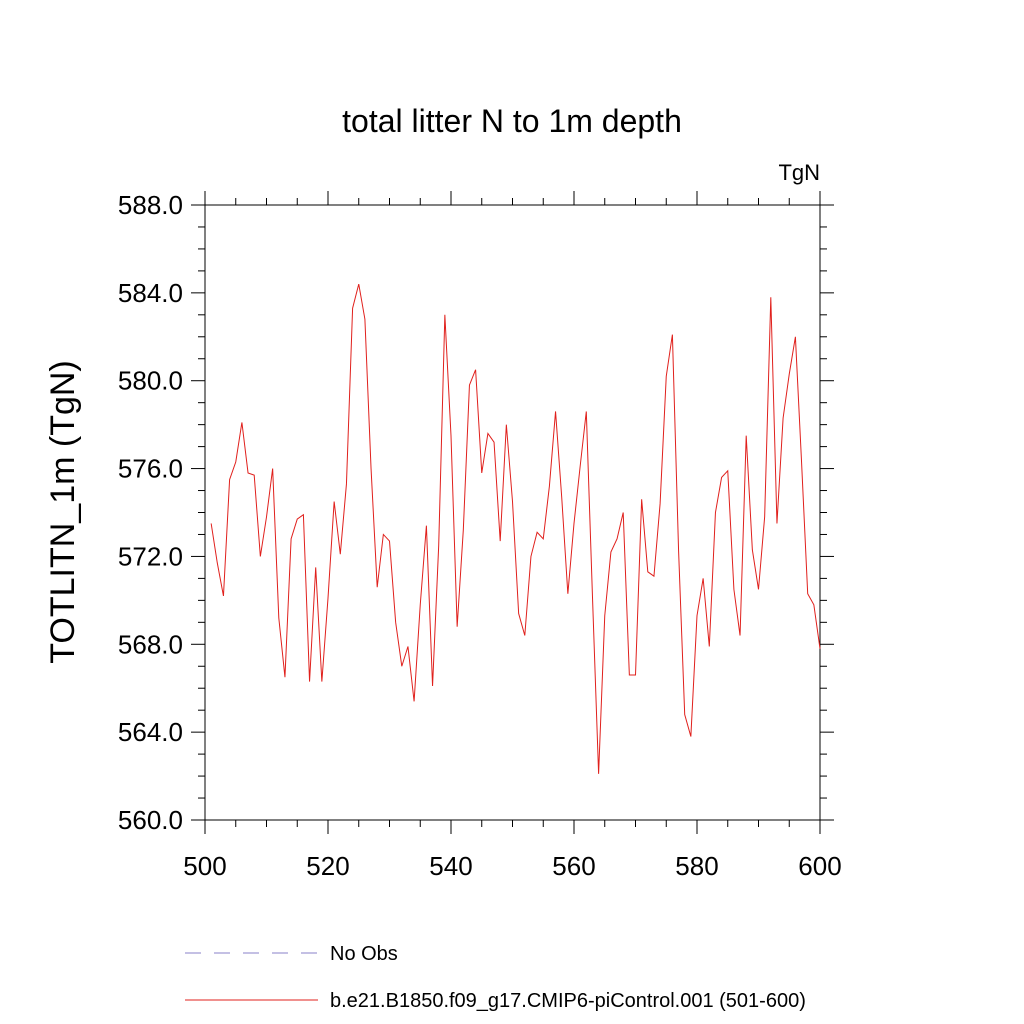  Describe the element at coordinates (150, 820) in the screenshot. I see `y-tick-label: 560.0` at that location.